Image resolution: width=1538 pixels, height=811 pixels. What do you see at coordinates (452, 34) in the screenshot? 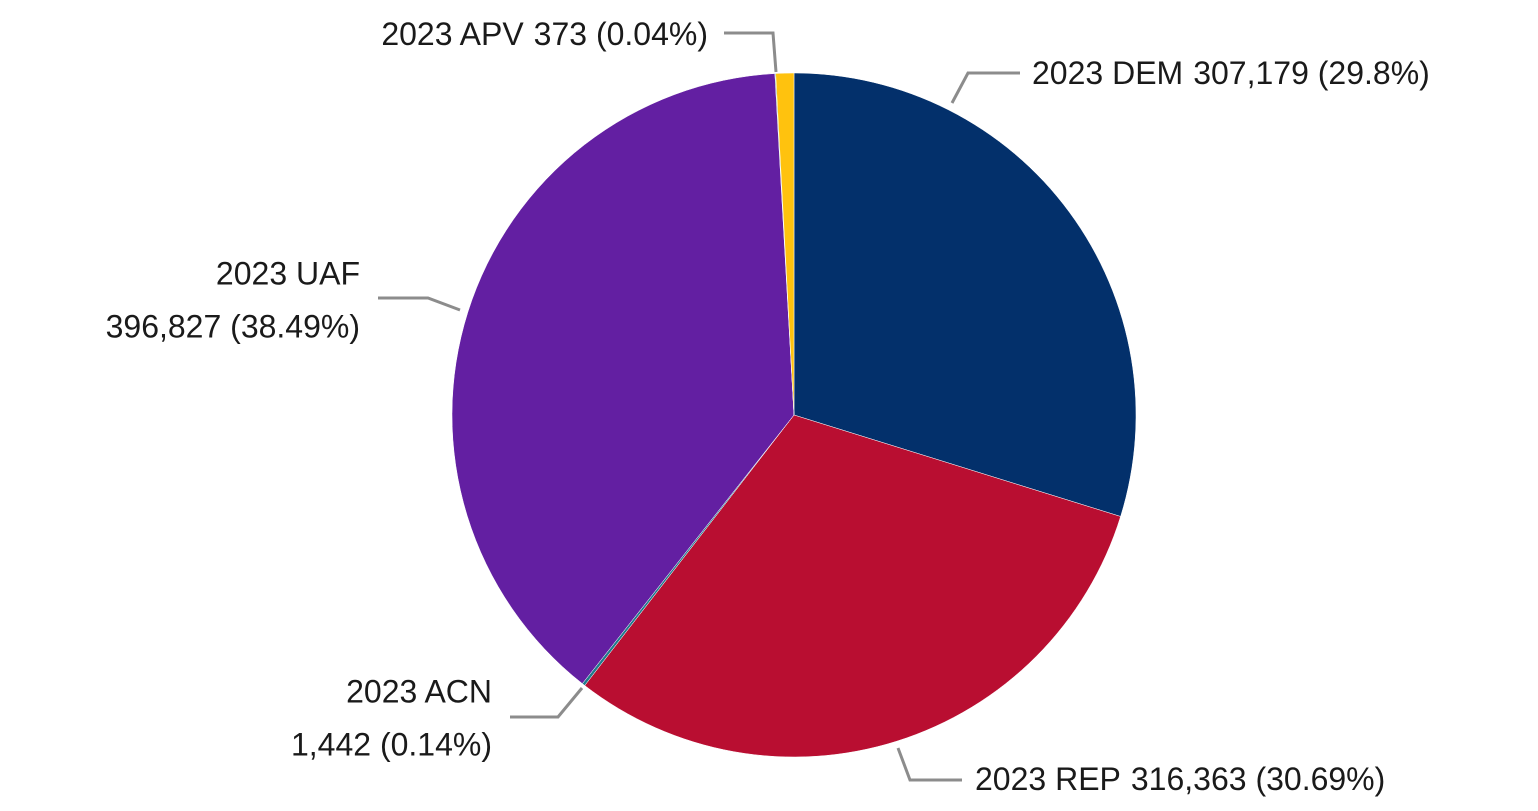
I see `category-label: 2023 APV` at bounding box center [452, 34].